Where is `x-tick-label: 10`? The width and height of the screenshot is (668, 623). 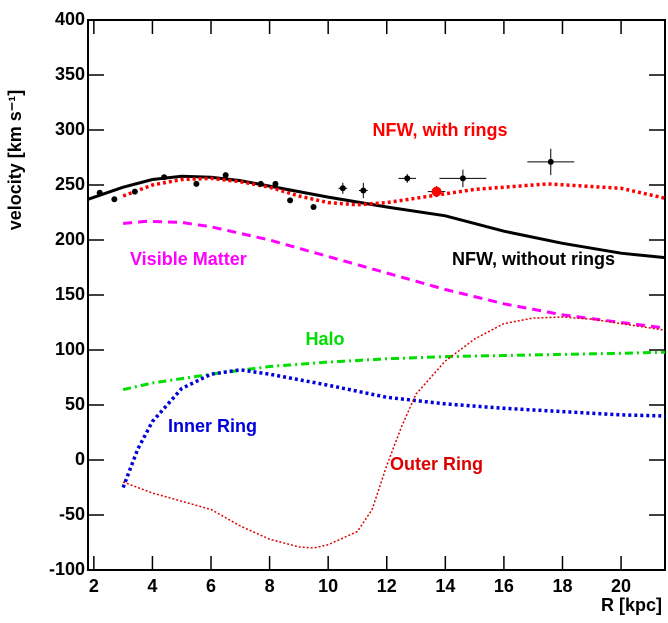 x-tick-label: 10 is located at coordinates (328, 586).